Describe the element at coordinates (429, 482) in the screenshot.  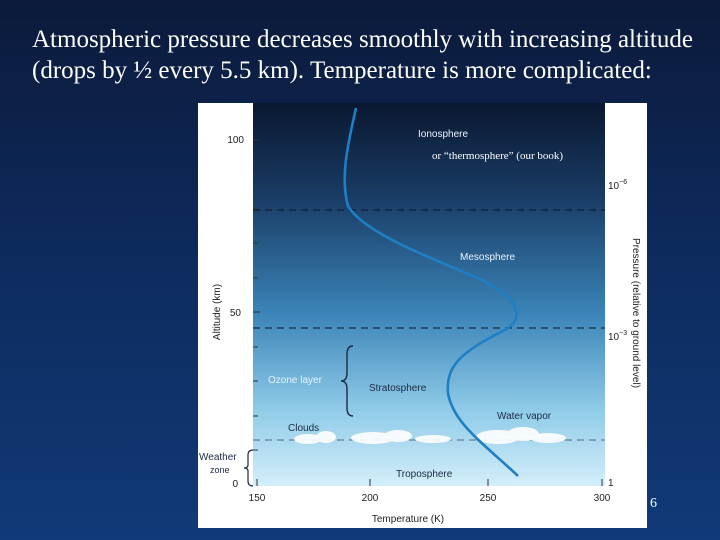
I see `x-axis-ticks` at that location.